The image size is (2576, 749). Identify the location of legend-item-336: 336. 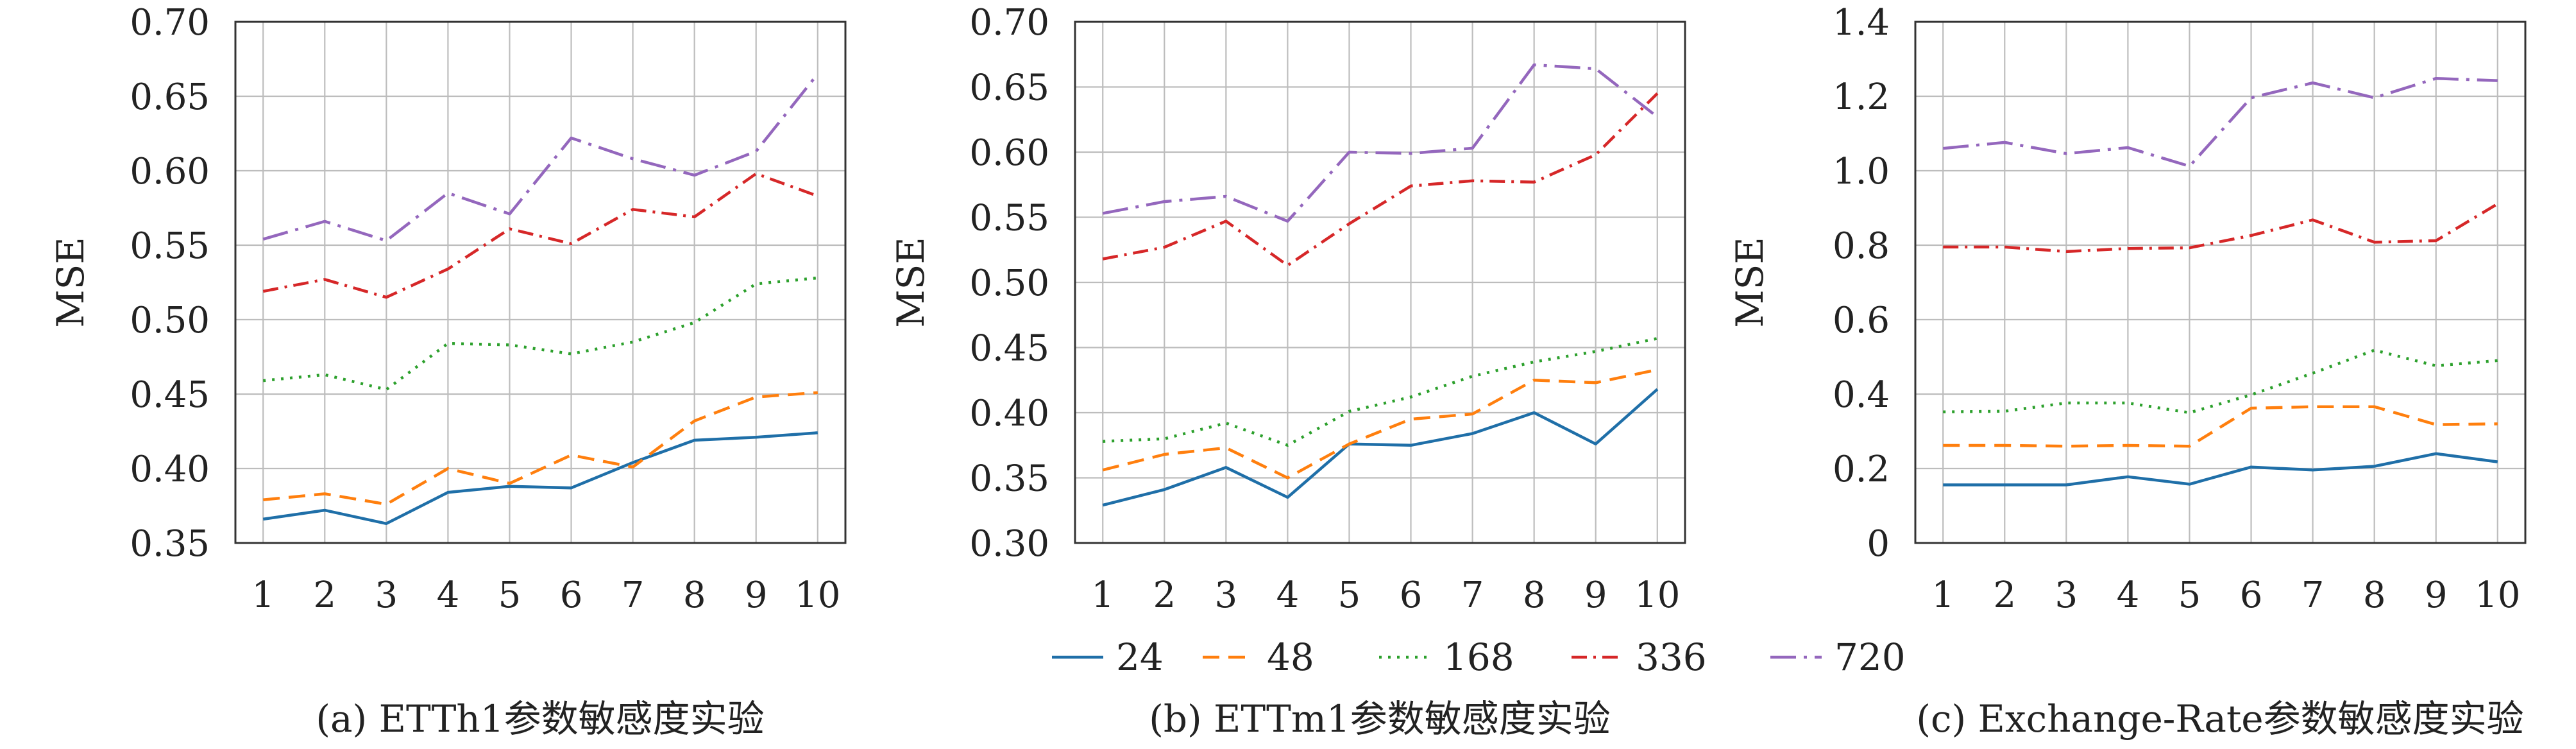
(1639, 657).